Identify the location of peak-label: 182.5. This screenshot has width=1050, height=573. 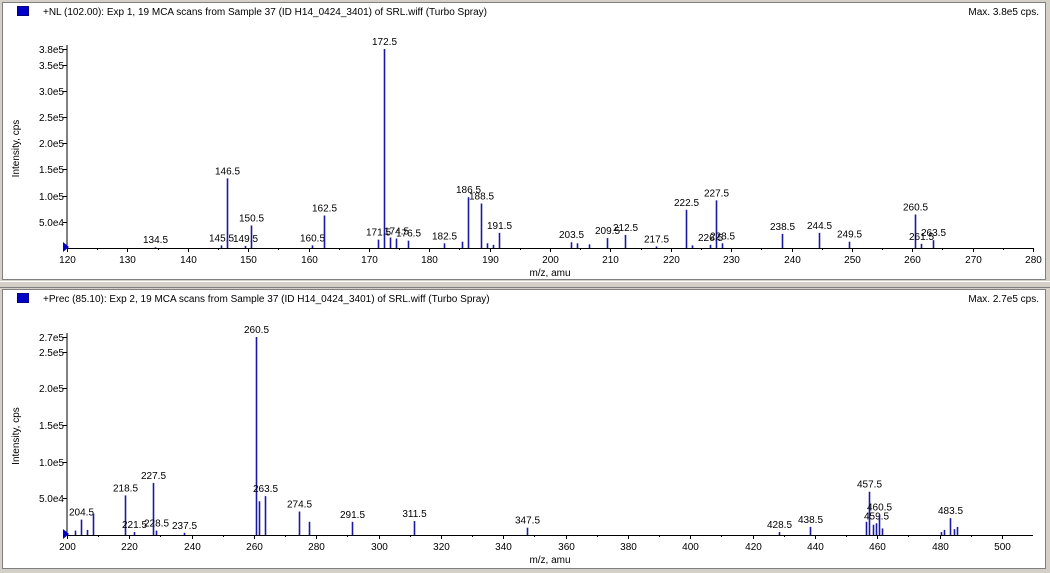
(444, 236).